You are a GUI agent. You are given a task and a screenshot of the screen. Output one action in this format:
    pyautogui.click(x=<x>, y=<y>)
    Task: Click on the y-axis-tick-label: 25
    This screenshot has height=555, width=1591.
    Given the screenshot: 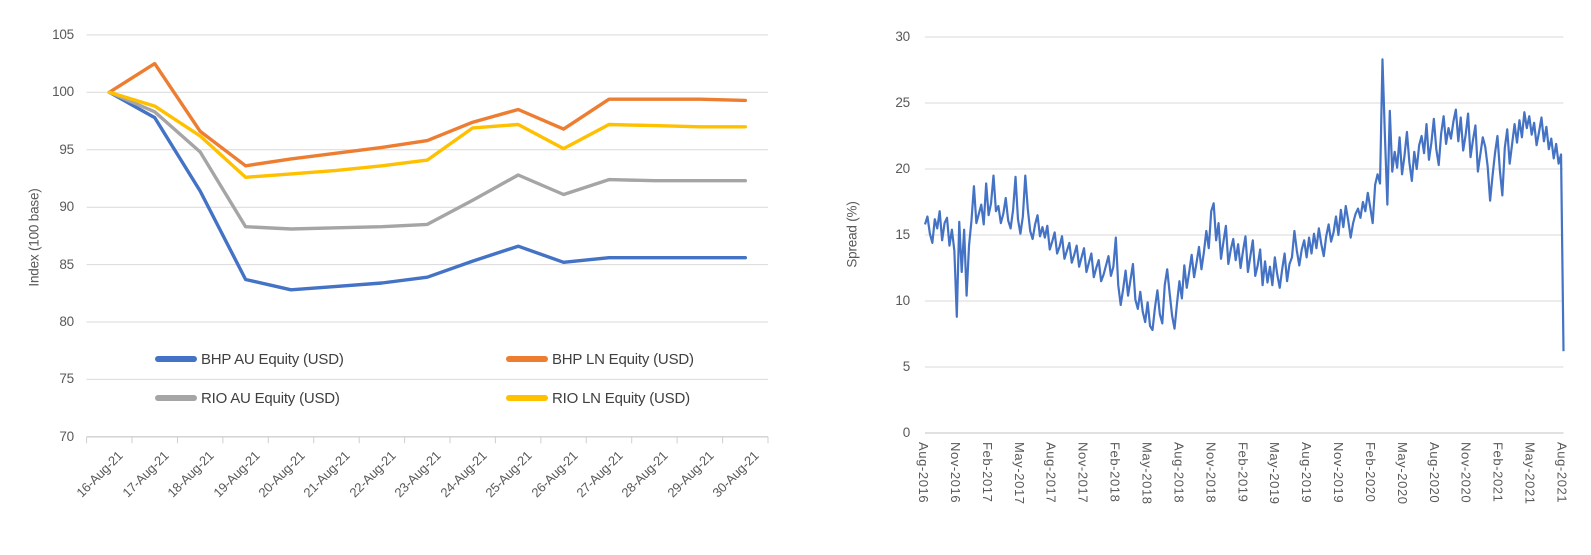 What is the action you would take?
    pyautogui.click(x=902, y=102)
    